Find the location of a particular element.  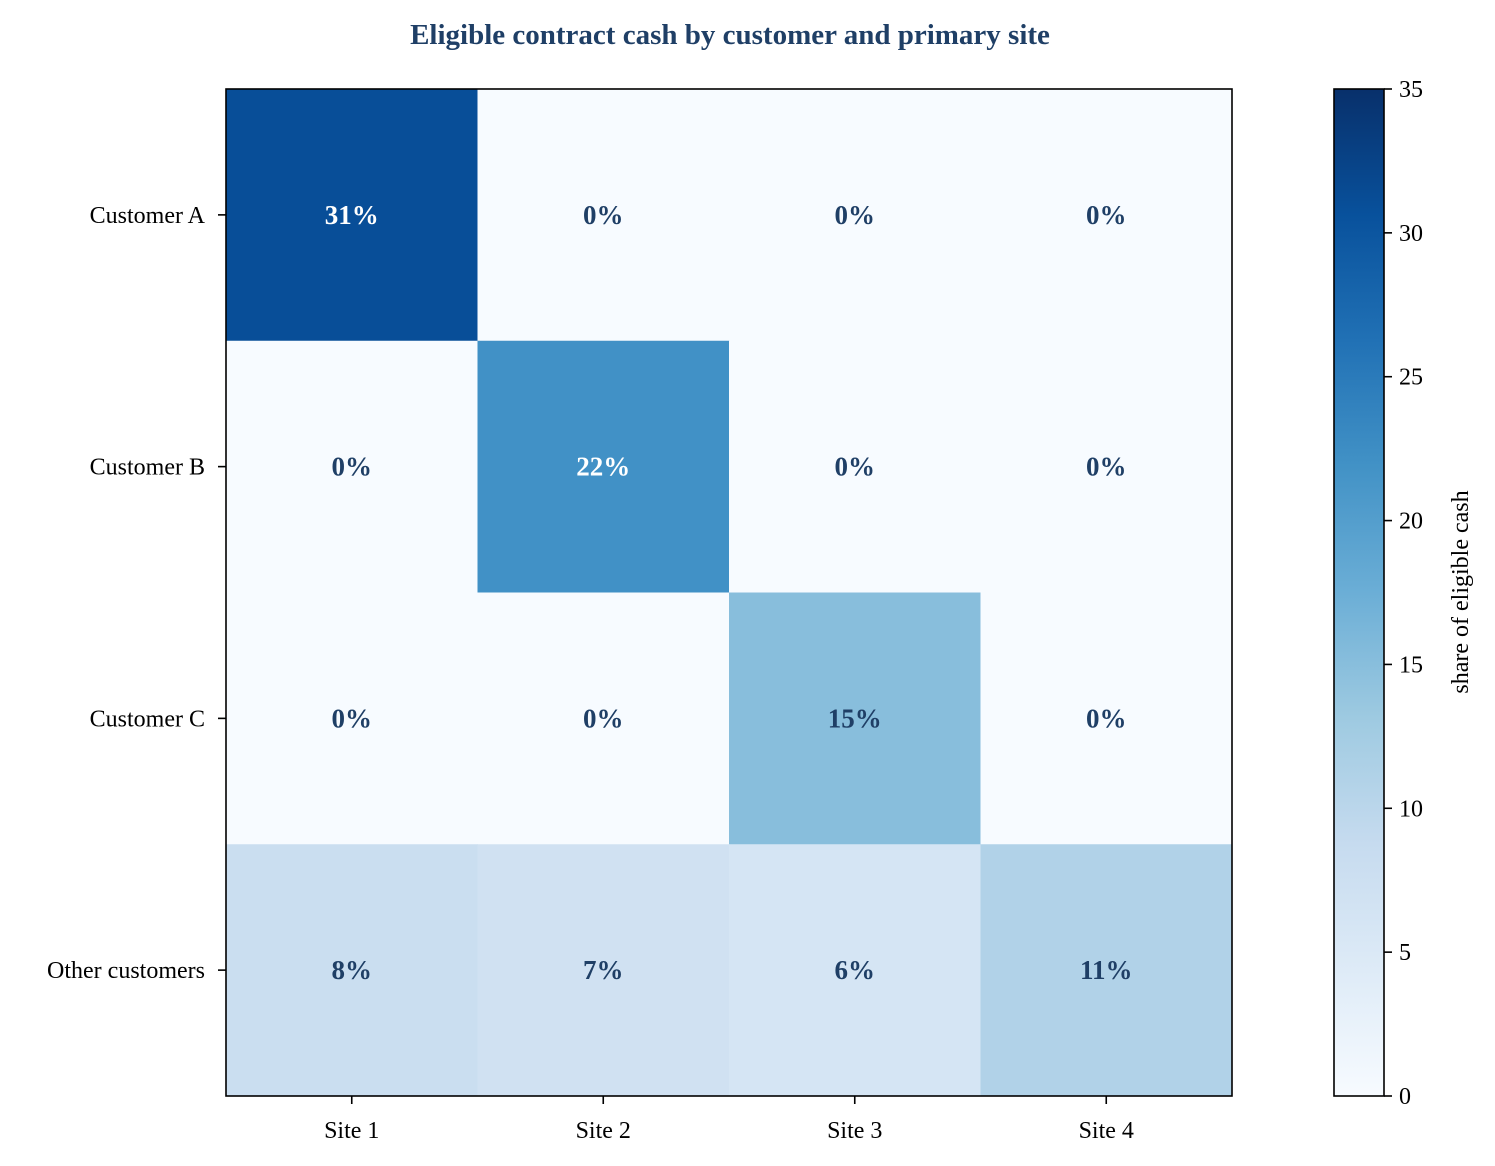

colorbar-tick-label: 5 is located at coordinates (1405, 953).